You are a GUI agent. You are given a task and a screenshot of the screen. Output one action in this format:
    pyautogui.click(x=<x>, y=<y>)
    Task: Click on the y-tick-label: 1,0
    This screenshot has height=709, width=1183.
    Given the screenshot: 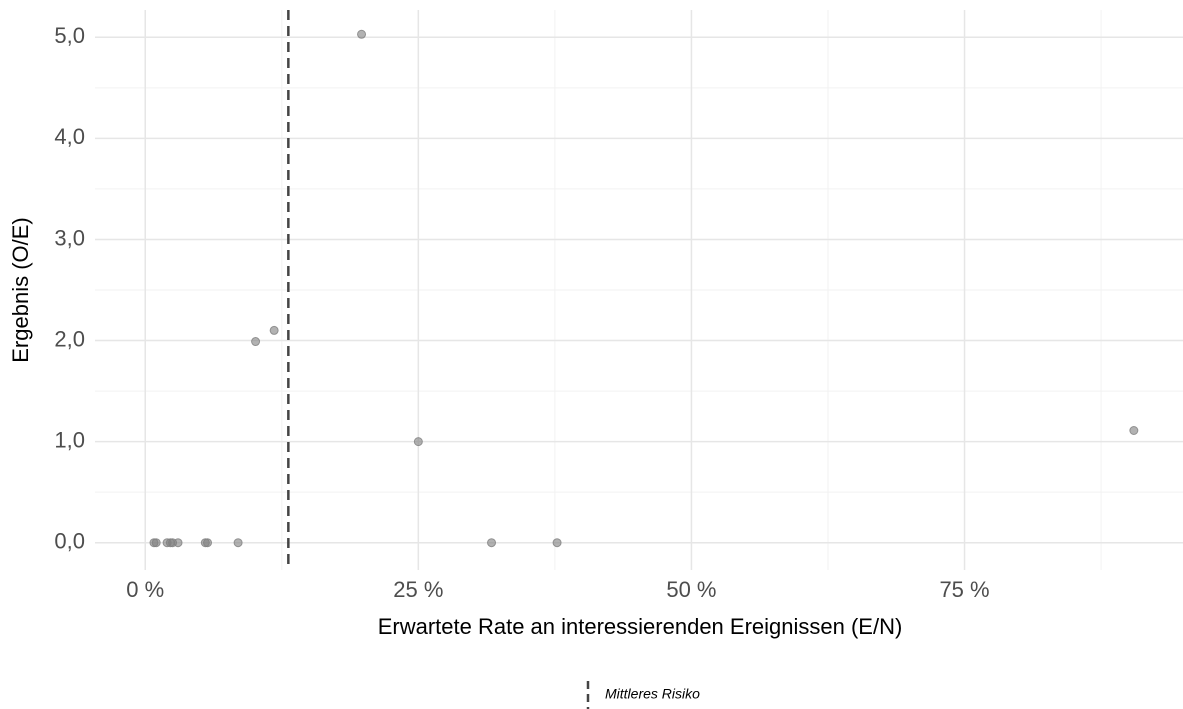 What is the action you would take?
    pyautogui.click(x=69, y=439)
    